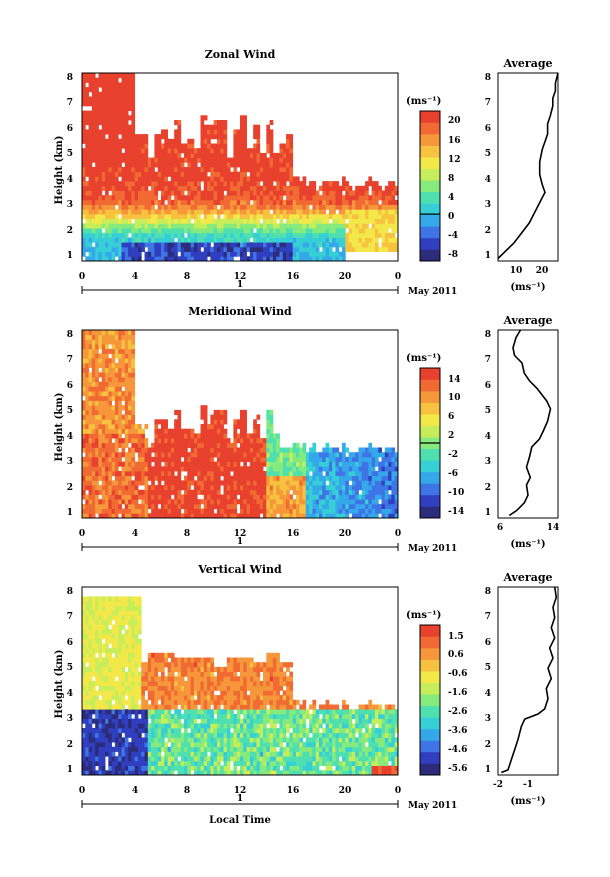 The width and height of the screenshot is (610, 877). What do you see at coordinates (453, 474) in the screenshot?
I see `cb-tick: -6` at bounding box center [453, 474].